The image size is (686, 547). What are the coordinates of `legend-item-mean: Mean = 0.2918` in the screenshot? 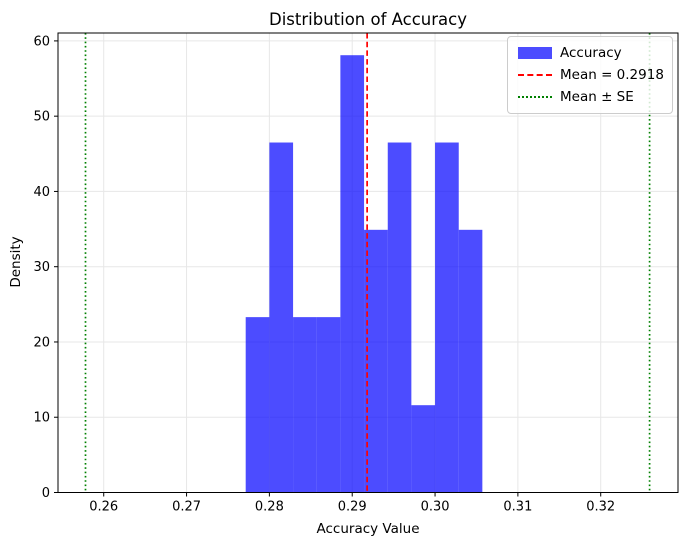 It's located at (591, 75).